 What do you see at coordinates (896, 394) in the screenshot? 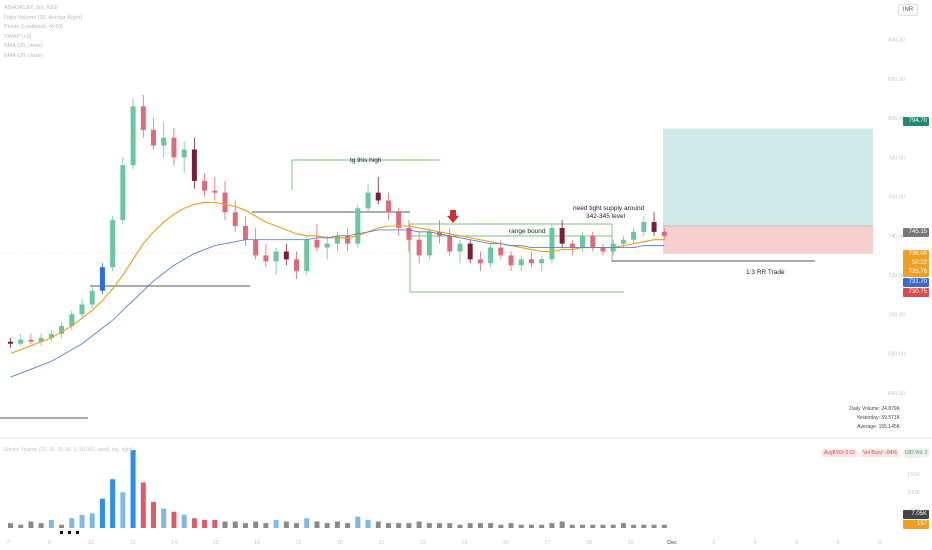
I see `price-tick: 660.00` at bounding box center [896, 394].